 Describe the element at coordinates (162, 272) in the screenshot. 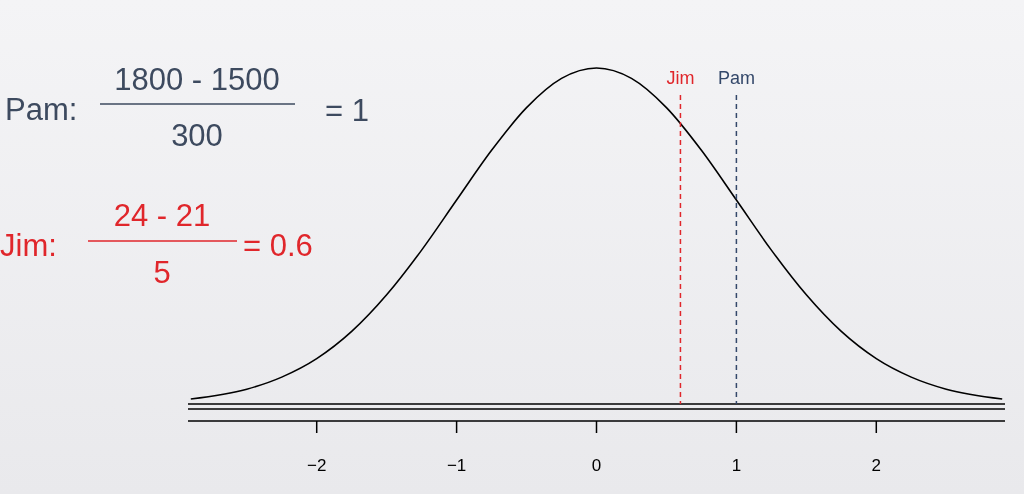

I see `text: 5` at that location.